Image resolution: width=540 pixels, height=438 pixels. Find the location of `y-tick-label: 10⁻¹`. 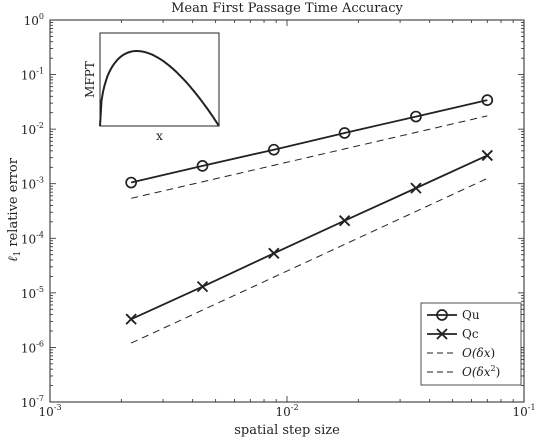

y-tick-label: 10⁻¹ is located at coordinates (32, 75).